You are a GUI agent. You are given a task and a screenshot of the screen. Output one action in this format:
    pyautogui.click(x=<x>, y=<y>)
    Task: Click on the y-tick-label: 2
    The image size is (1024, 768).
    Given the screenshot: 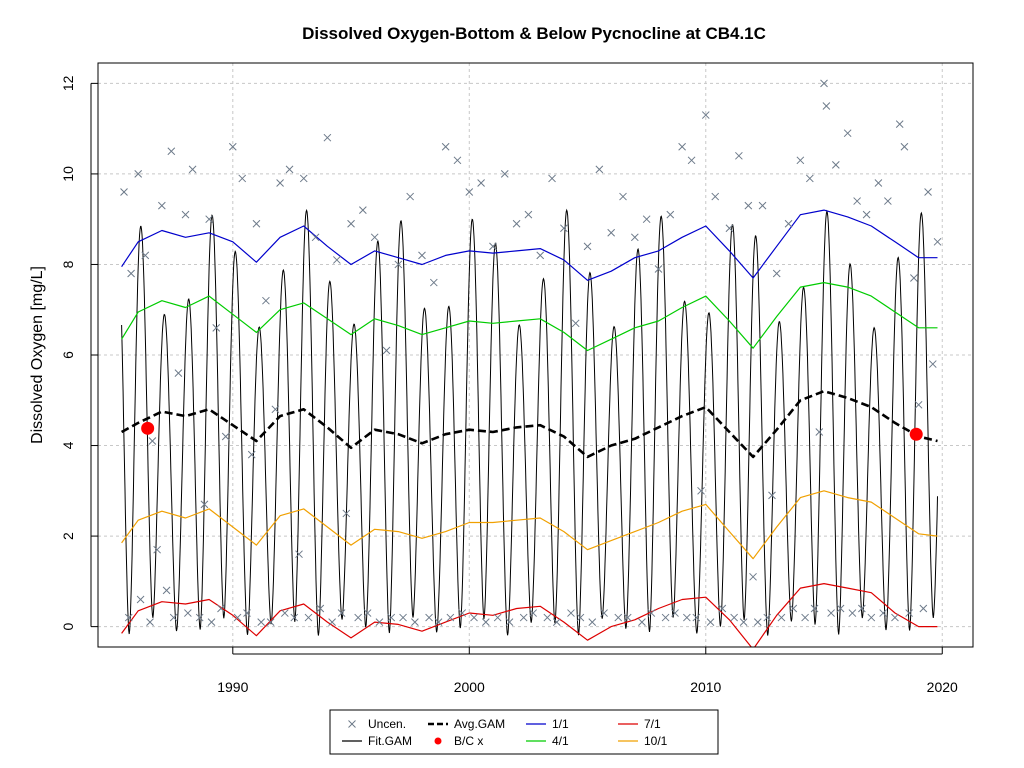 What is the action you would take?
    pyautogui.click(x=68, y=536)
    